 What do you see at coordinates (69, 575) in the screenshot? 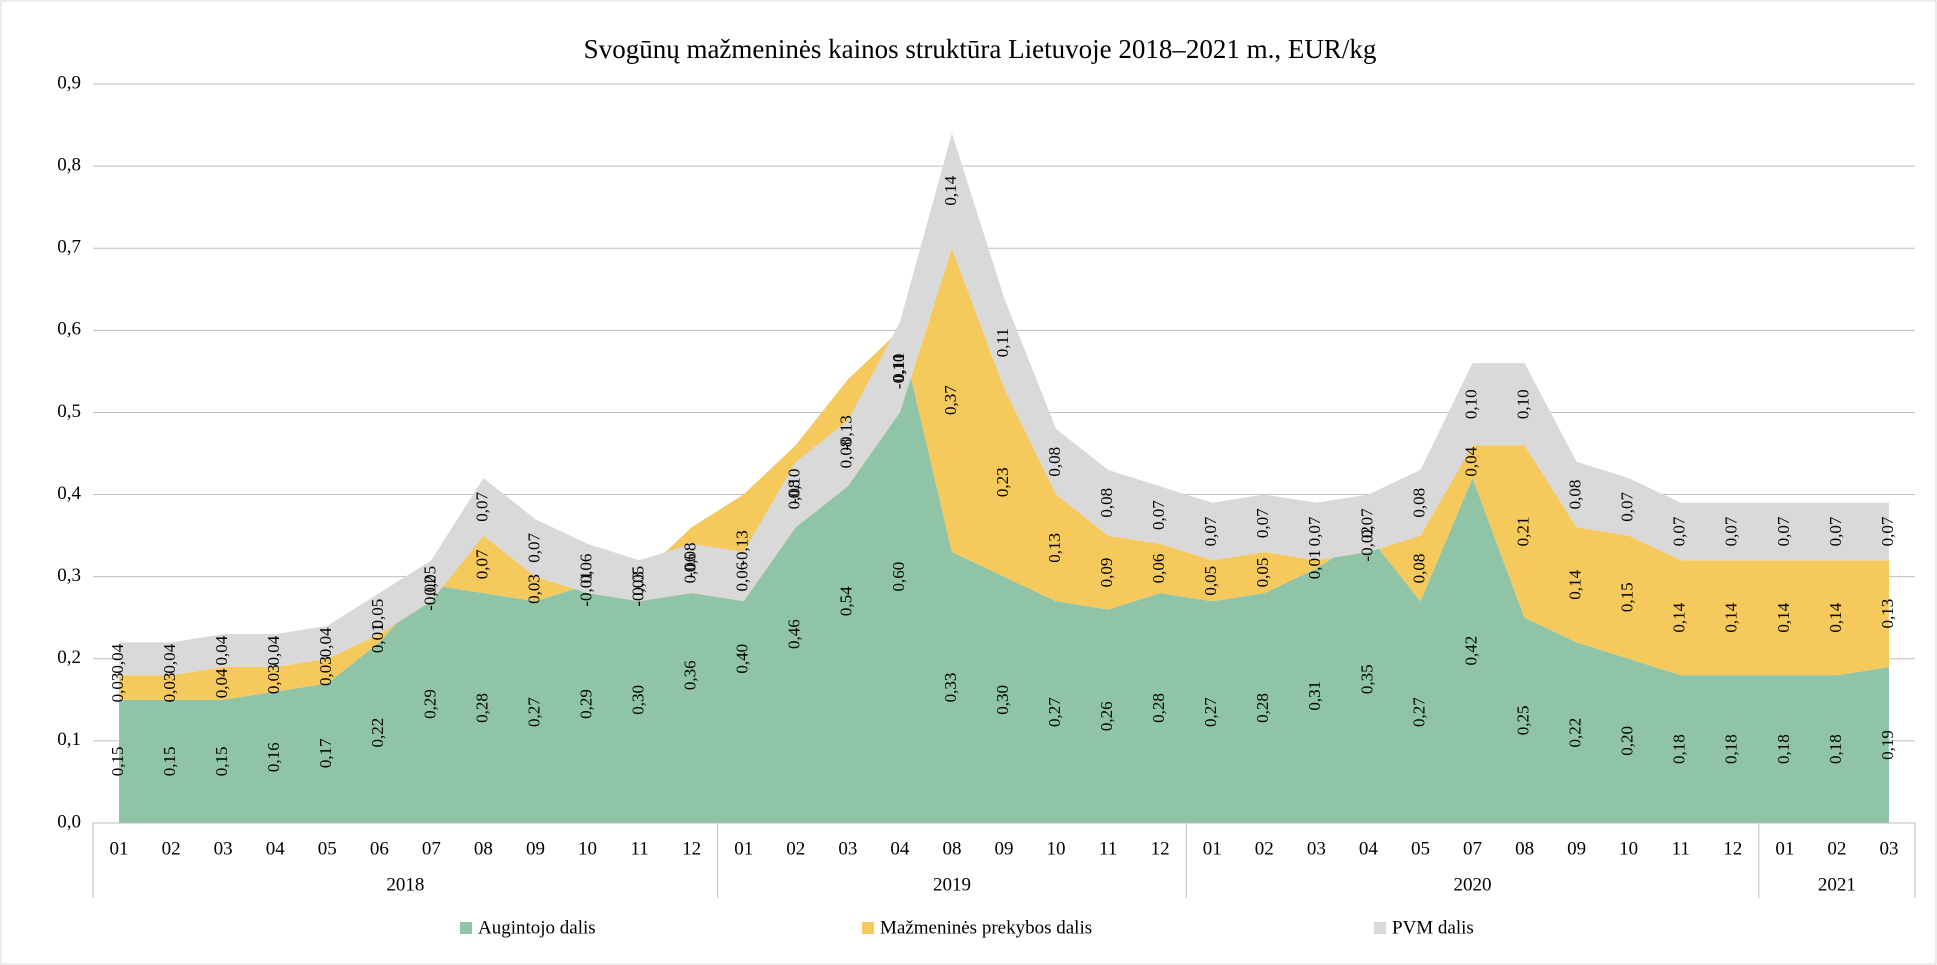
I see `y-tick-label: 0,3` at bounding box center [69, 575].